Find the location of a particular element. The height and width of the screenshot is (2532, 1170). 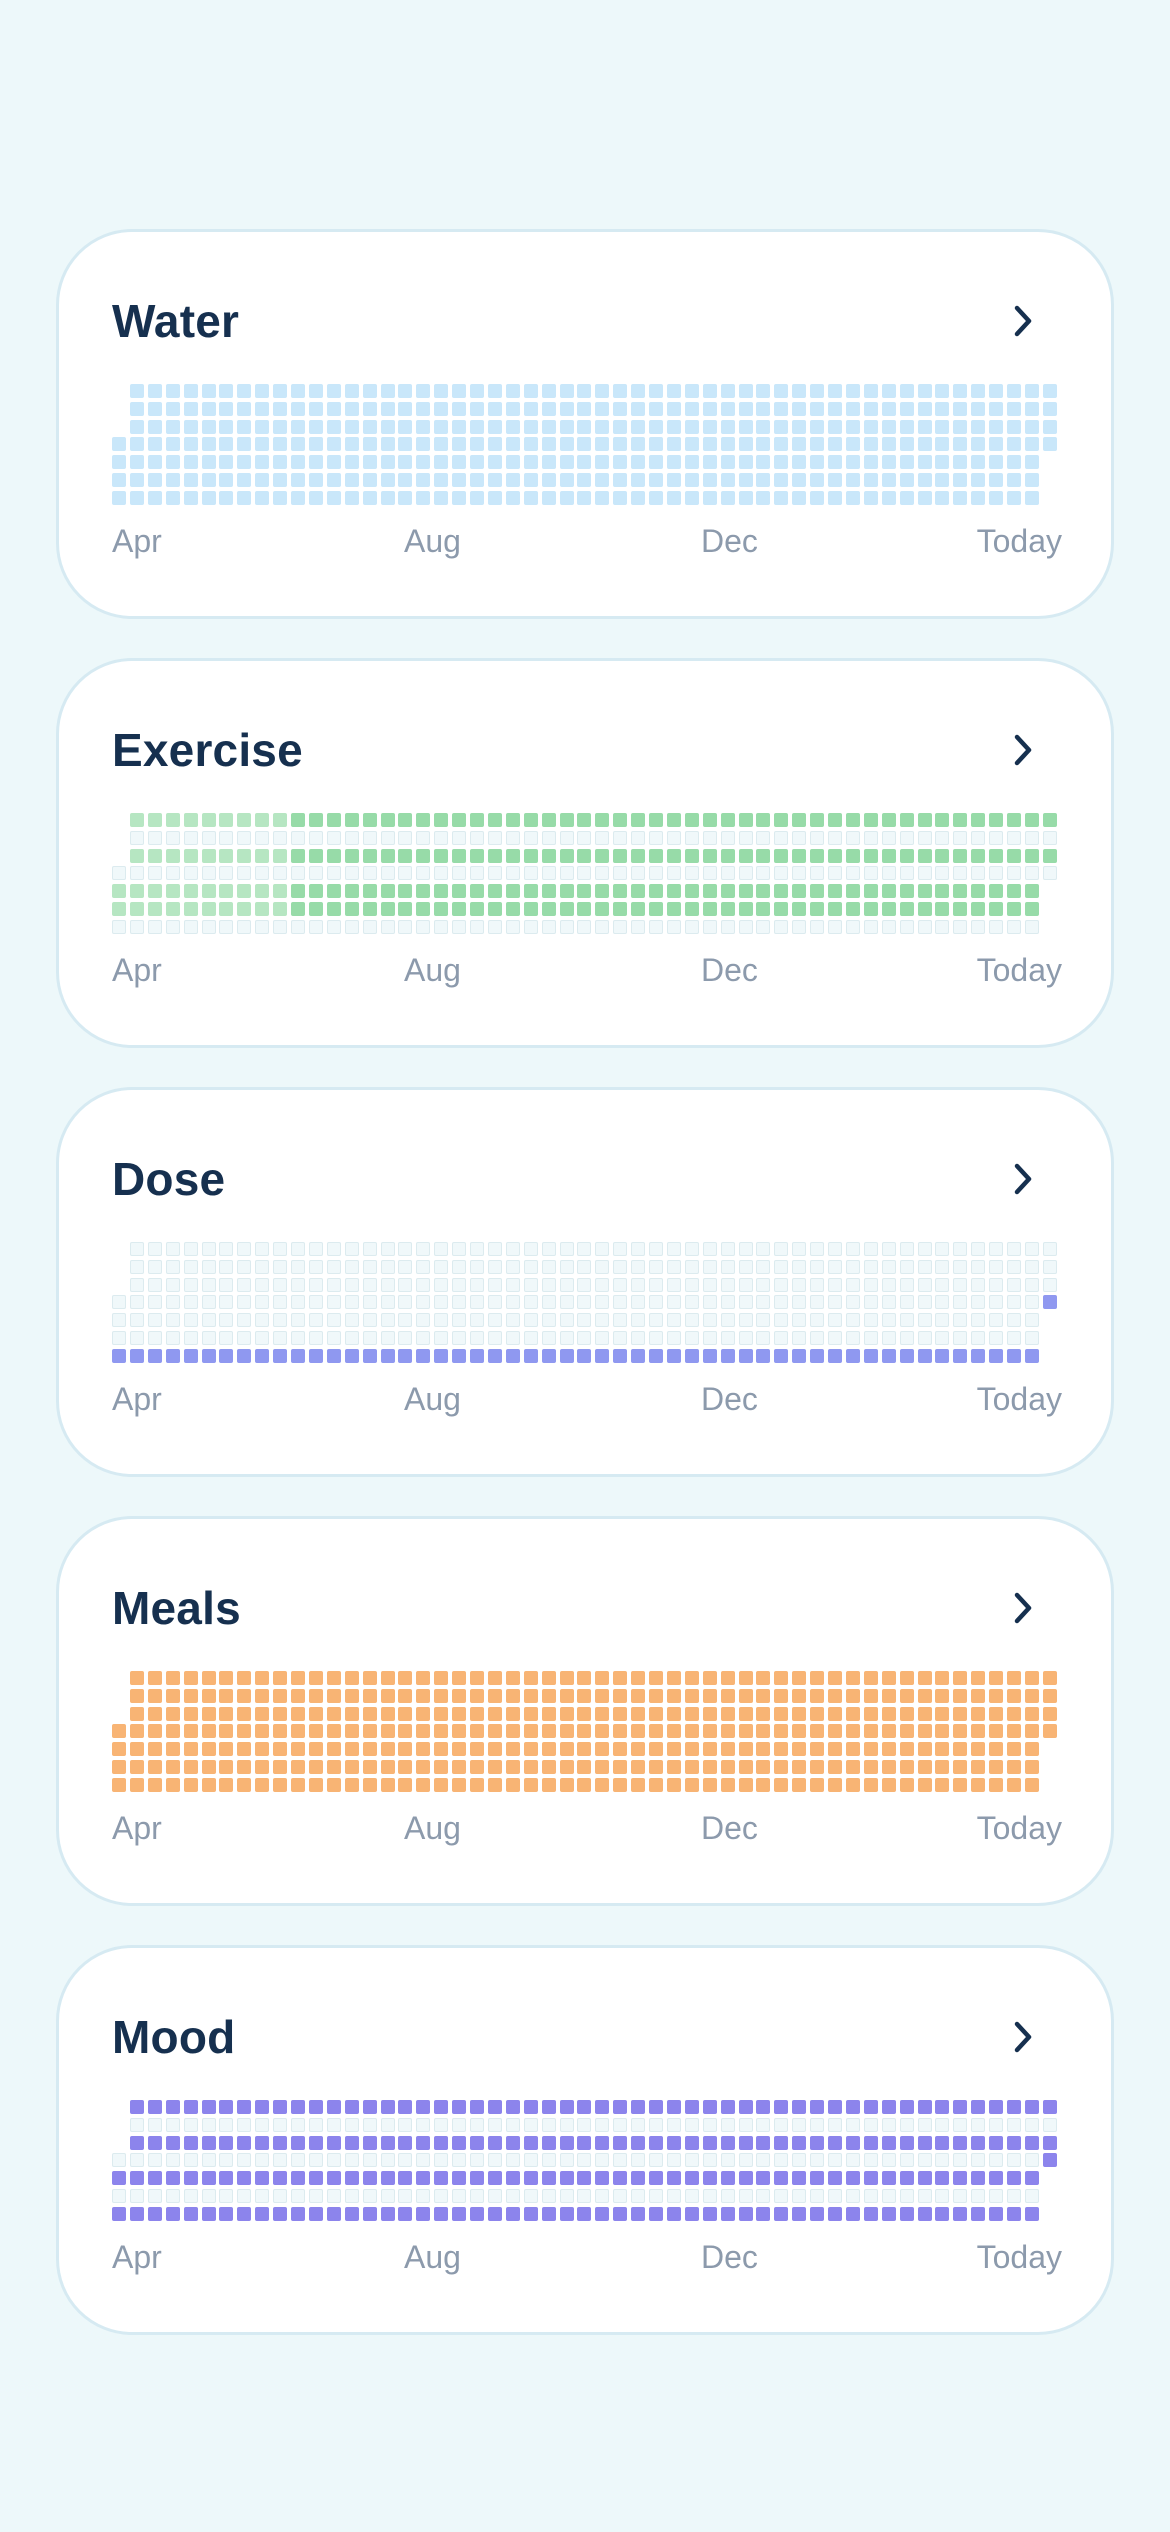

axis-label-apr: Apr is located at coordinates (137, 970).